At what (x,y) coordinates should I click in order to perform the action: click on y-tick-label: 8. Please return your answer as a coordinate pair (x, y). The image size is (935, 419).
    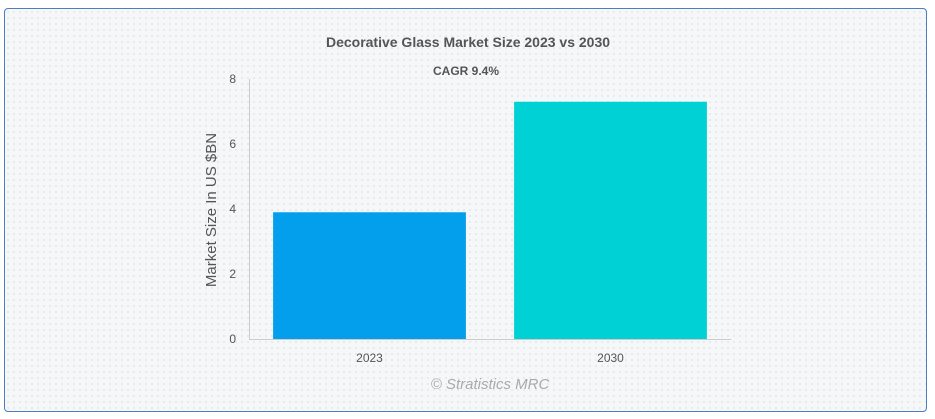
    Looking at the image, I should click on (232, 79).